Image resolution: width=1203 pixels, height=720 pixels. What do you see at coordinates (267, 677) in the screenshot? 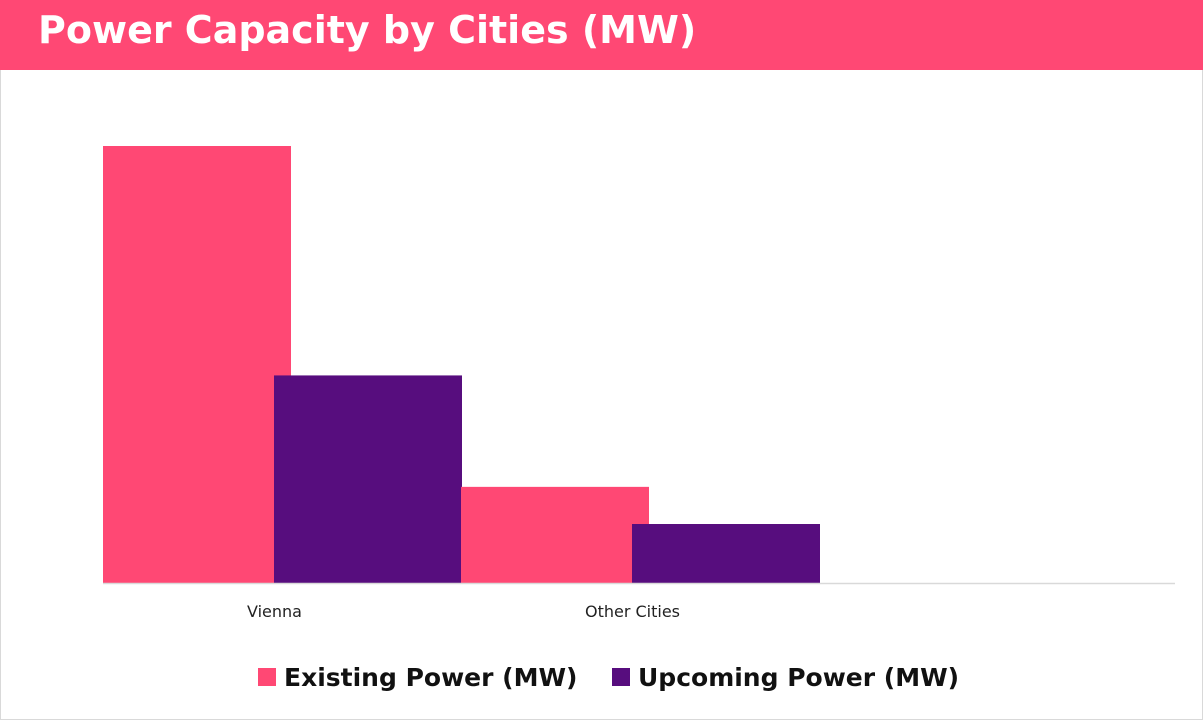
I see `legend-swatch-existing` at bounding box center [267, 677].